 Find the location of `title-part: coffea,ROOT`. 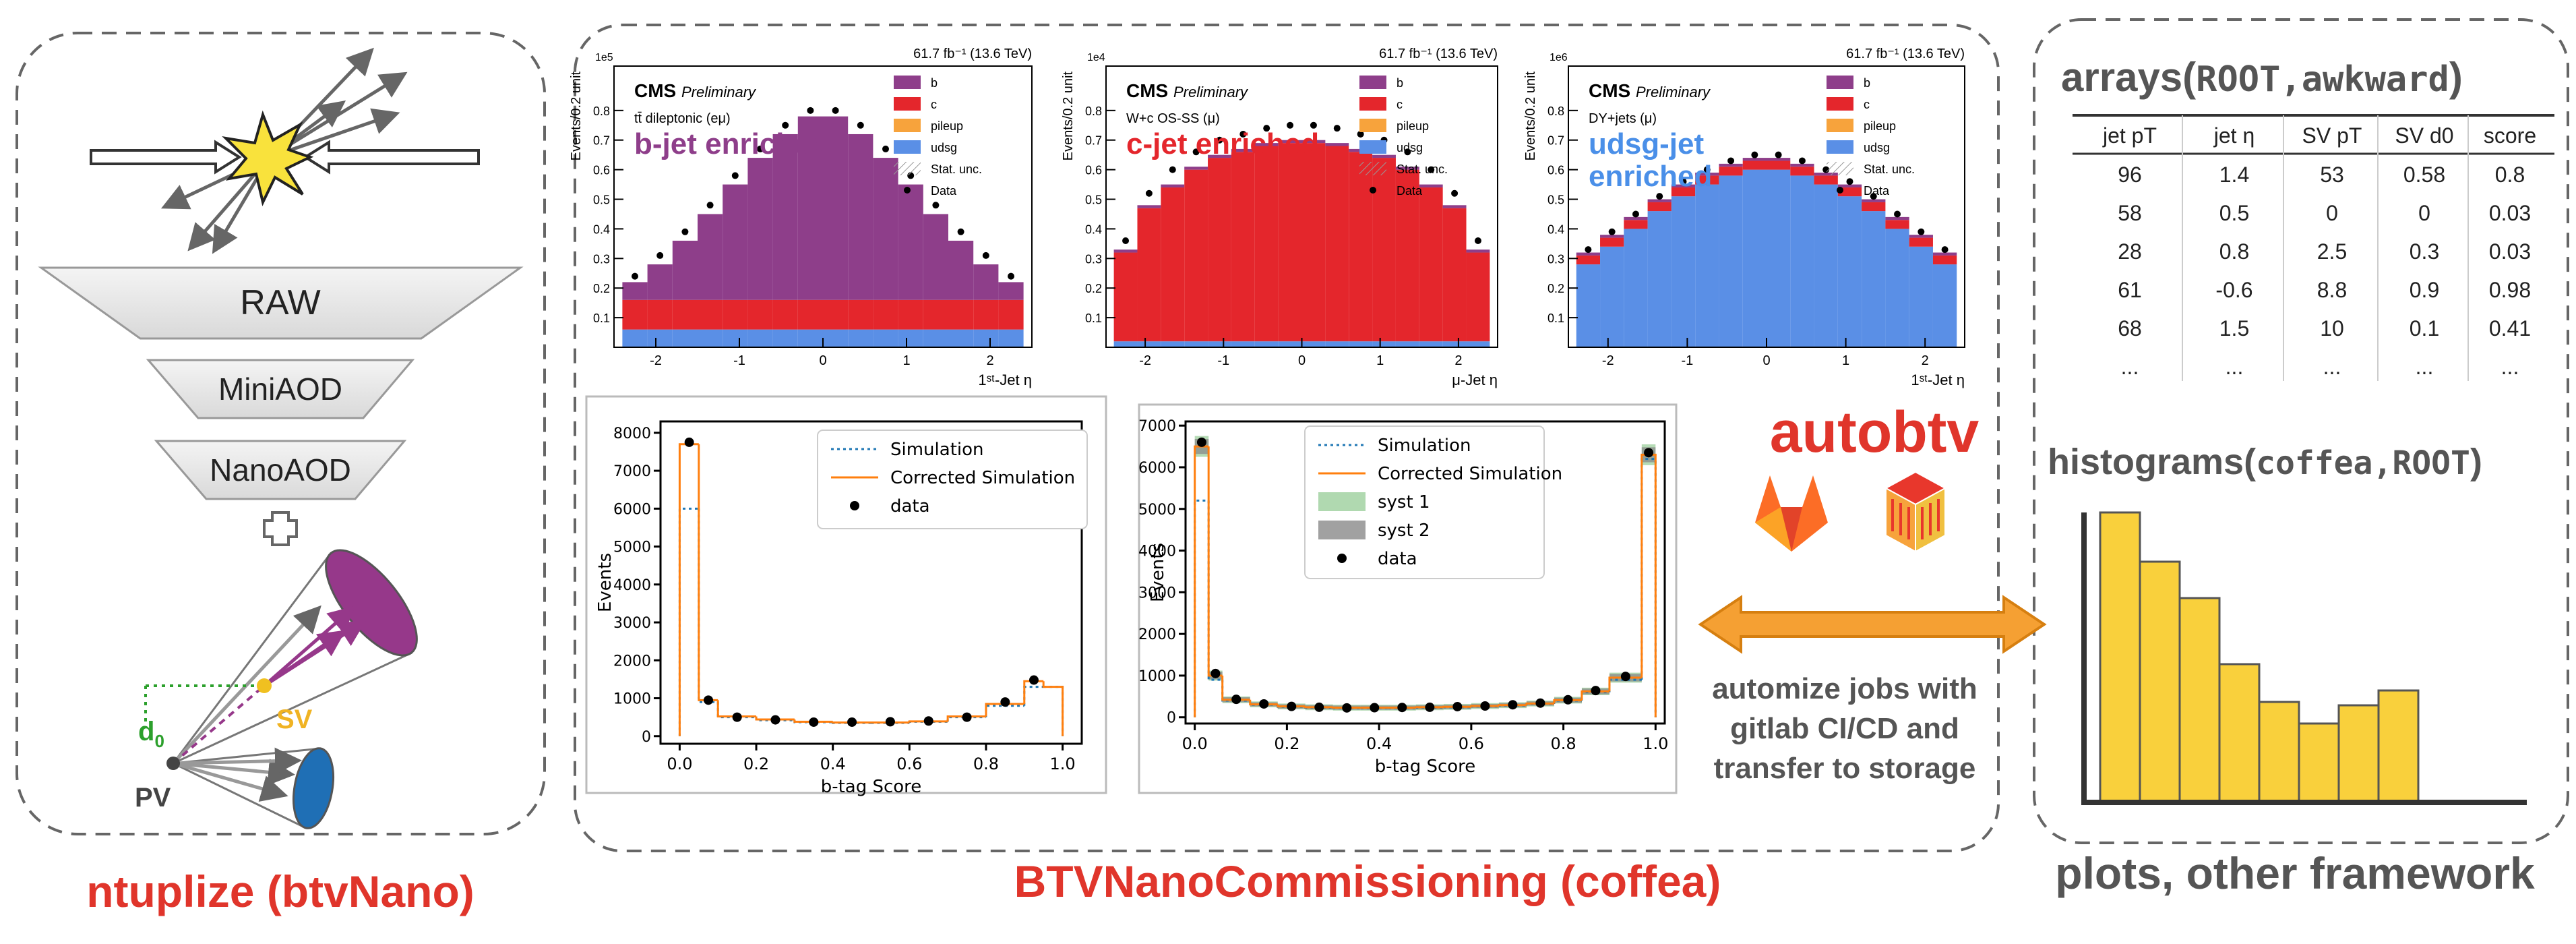

title-part: coffea,ROOT is located at coordinates (2363, 463).